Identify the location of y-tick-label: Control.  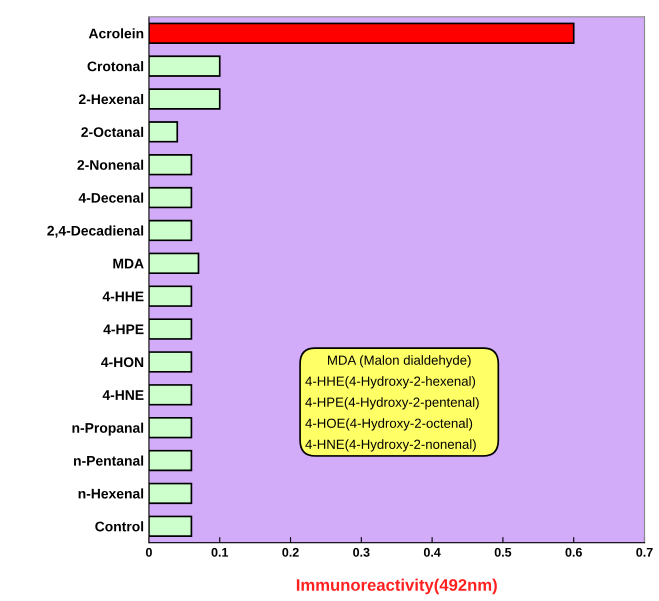
(119, 526).